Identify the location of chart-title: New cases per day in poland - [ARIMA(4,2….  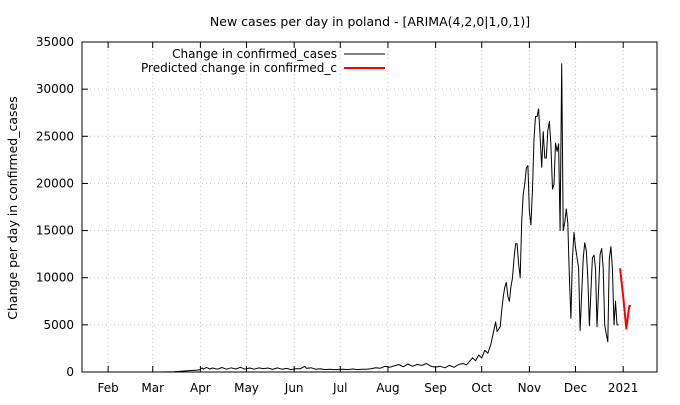
(370, 21).